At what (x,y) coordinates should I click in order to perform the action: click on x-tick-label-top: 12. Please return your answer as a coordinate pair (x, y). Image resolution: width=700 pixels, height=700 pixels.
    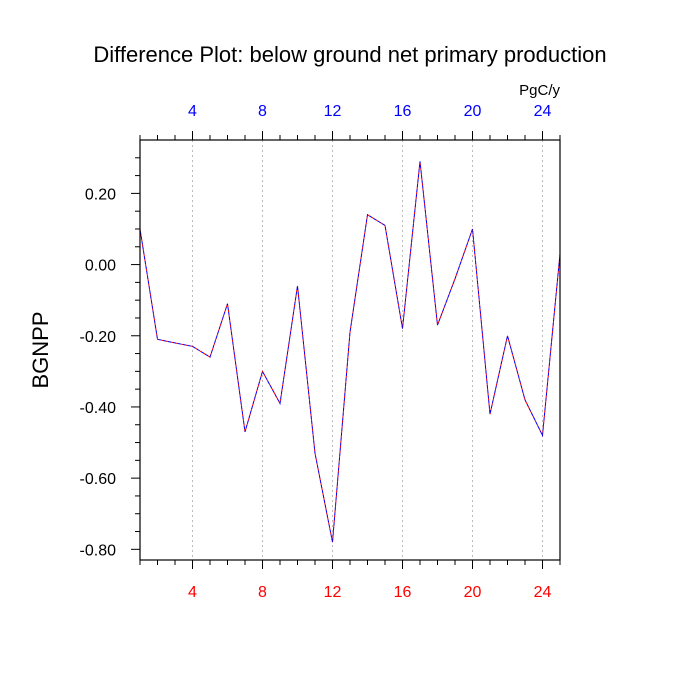
    Looking at the image, I should click on (333, 111).